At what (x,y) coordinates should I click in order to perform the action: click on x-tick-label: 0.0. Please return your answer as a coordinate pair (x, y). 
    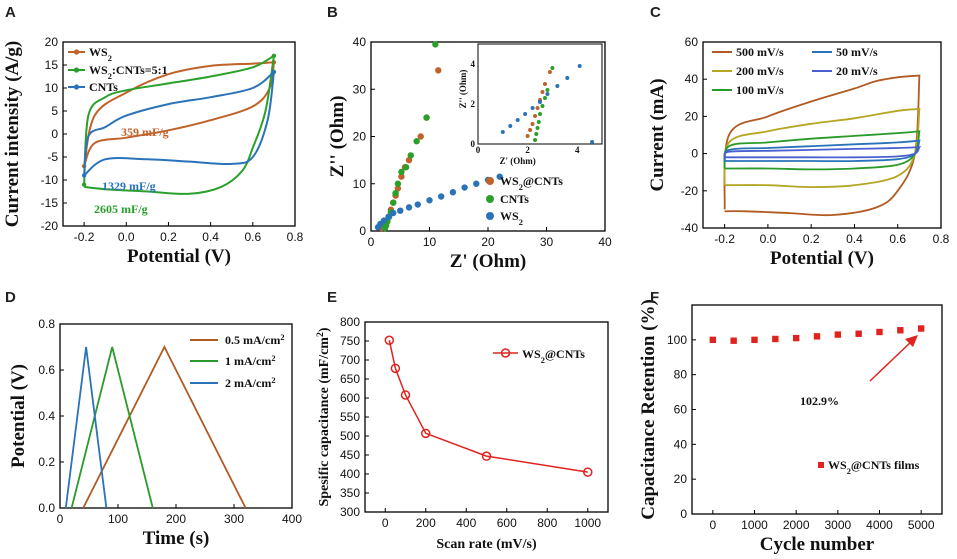
    Looking at the image, I should click on (768, 239).